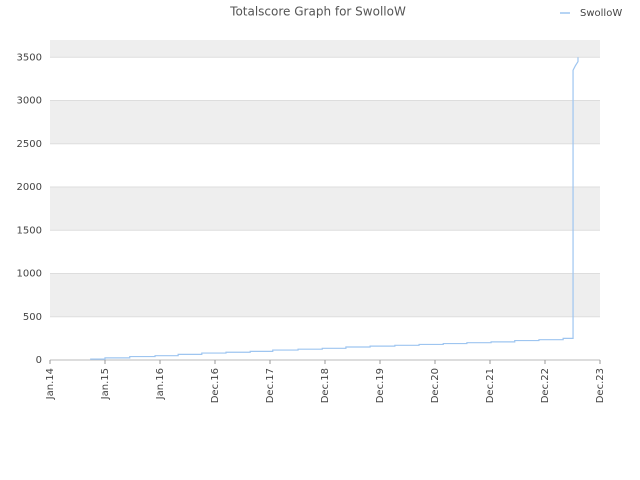 Image resolution: width=640 pixels, height=480 pixels. I want to click on y-tick-label: 0, so click(39, 360).